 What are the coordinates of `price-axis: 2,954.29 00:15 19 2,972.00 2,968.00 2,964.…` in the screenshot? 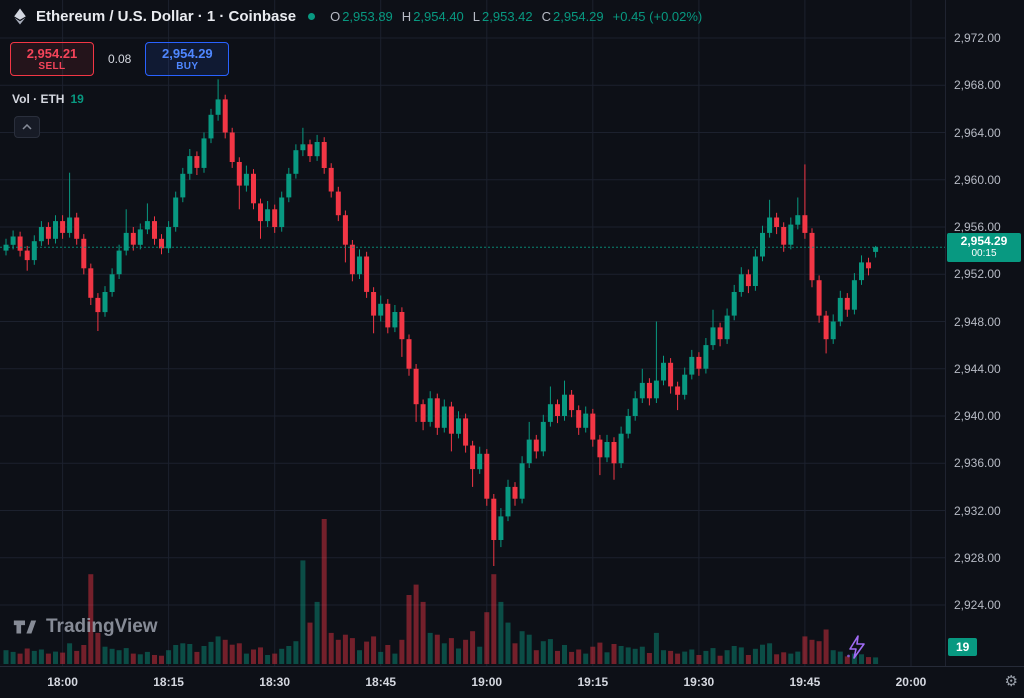 It's located at (984, 333).